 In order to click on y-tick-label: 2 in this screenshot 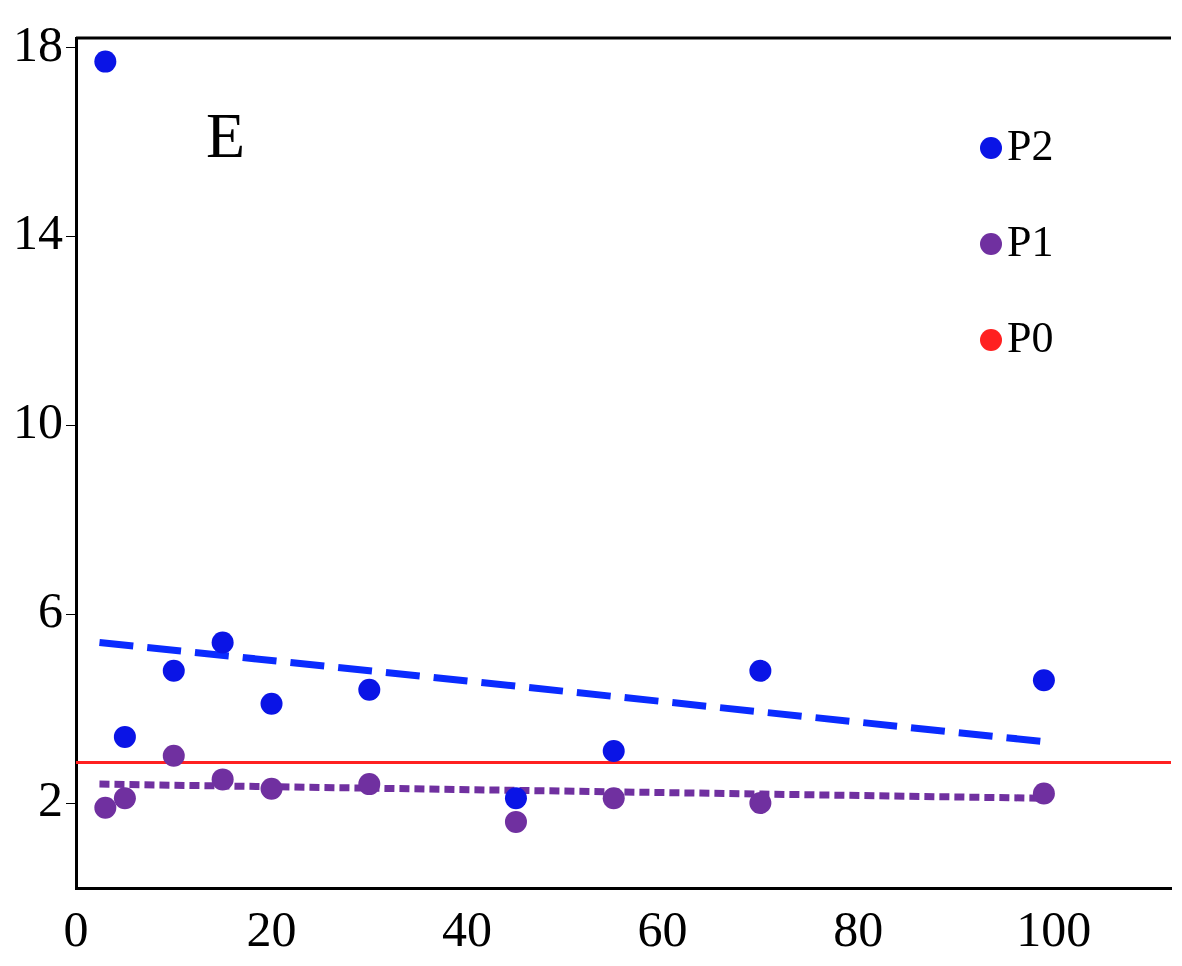, I will do `click(50, 799)`.